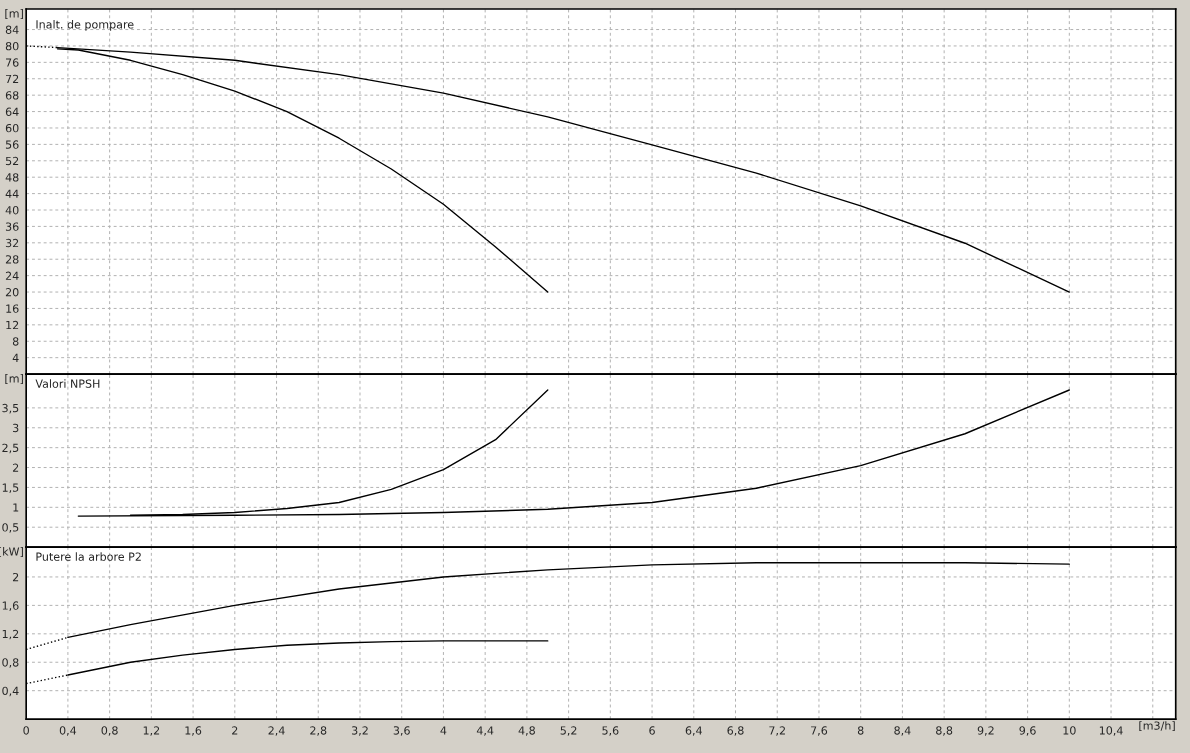 Image resolution: width=1190 pixels, height=753 pixels. I want to click on x-tick-label: 8, so click(860, 730).